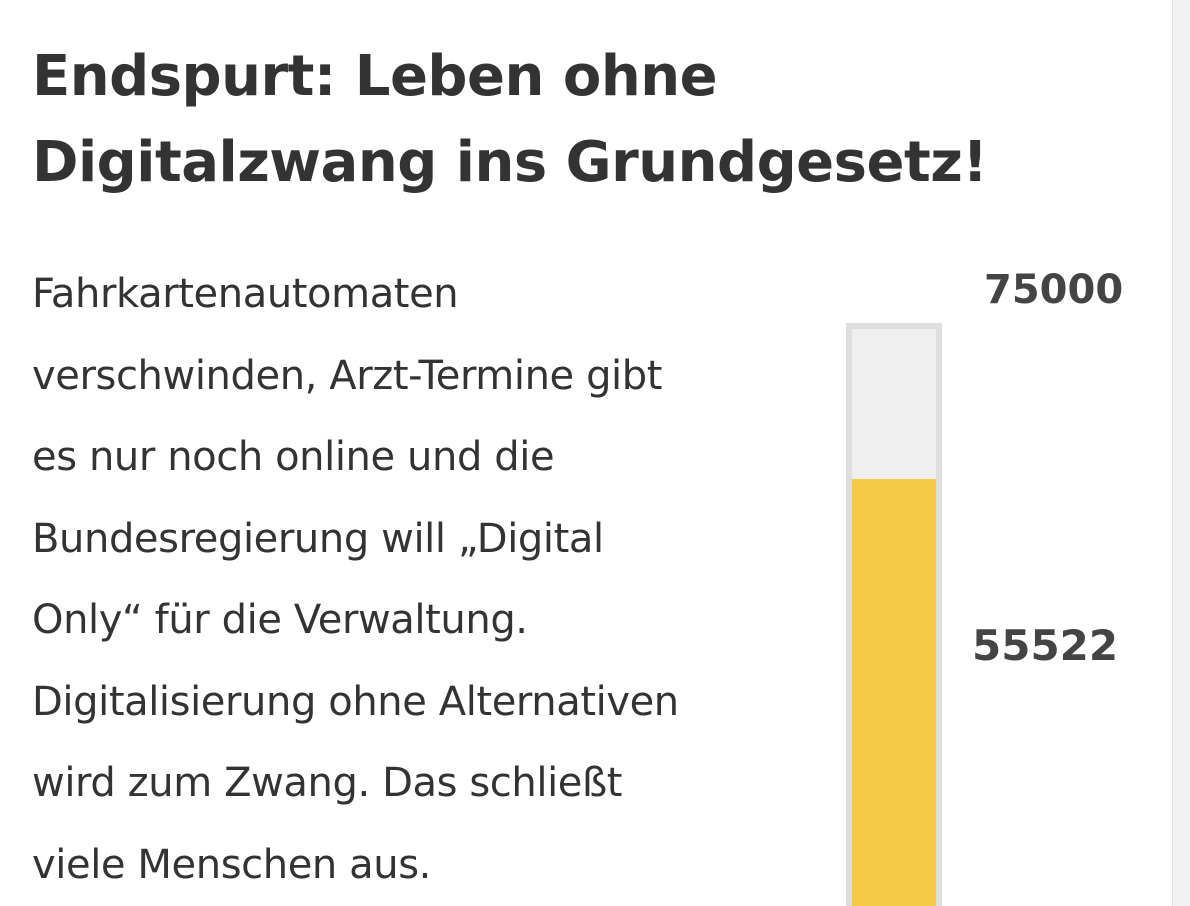  What do you see at coordinates (318, 538) in the screenshot?
I see `description-line: Bundesregierung will „Digital` at bounding box center [318, 538].